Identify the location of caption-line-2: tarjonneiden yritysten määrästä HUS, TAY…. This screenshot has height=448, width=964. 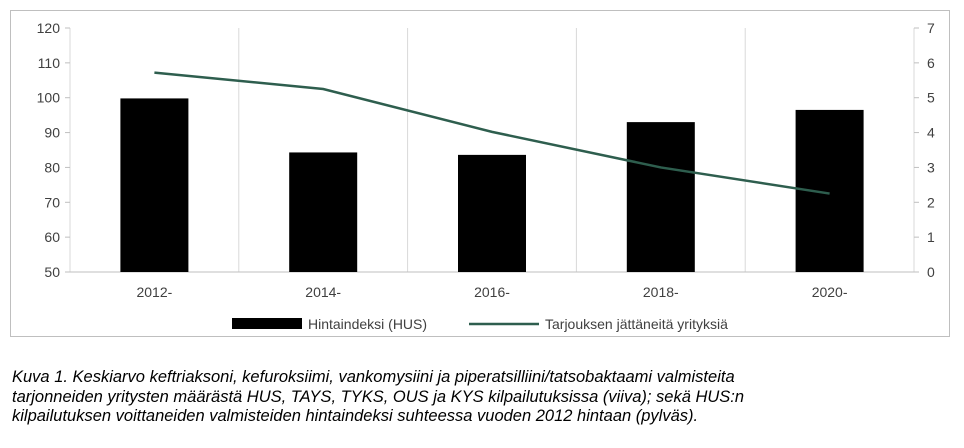
(378, 396).